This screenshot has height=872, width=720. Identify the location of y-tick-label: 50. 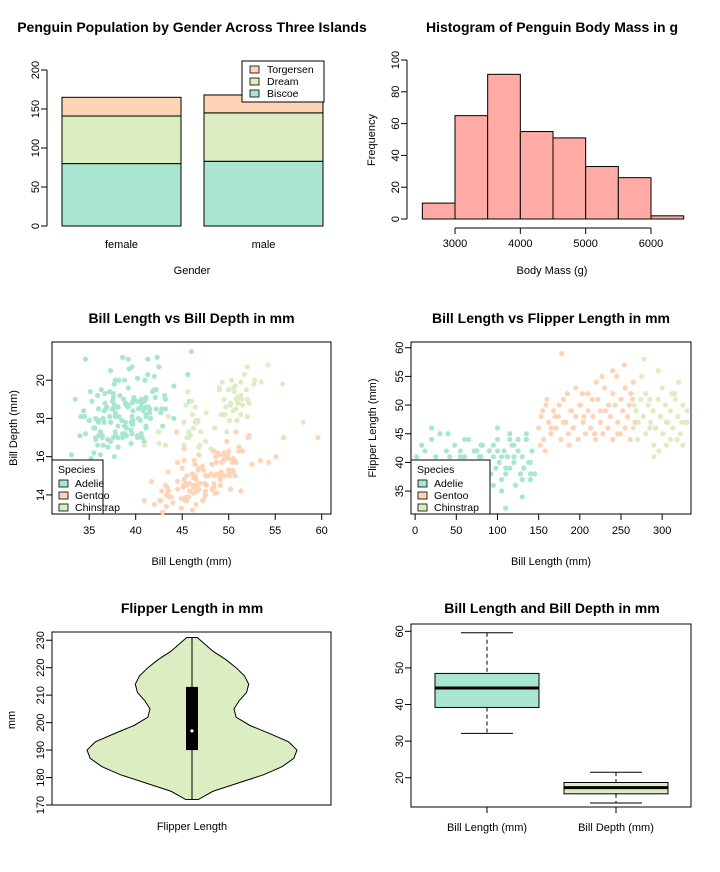
(400, 668).